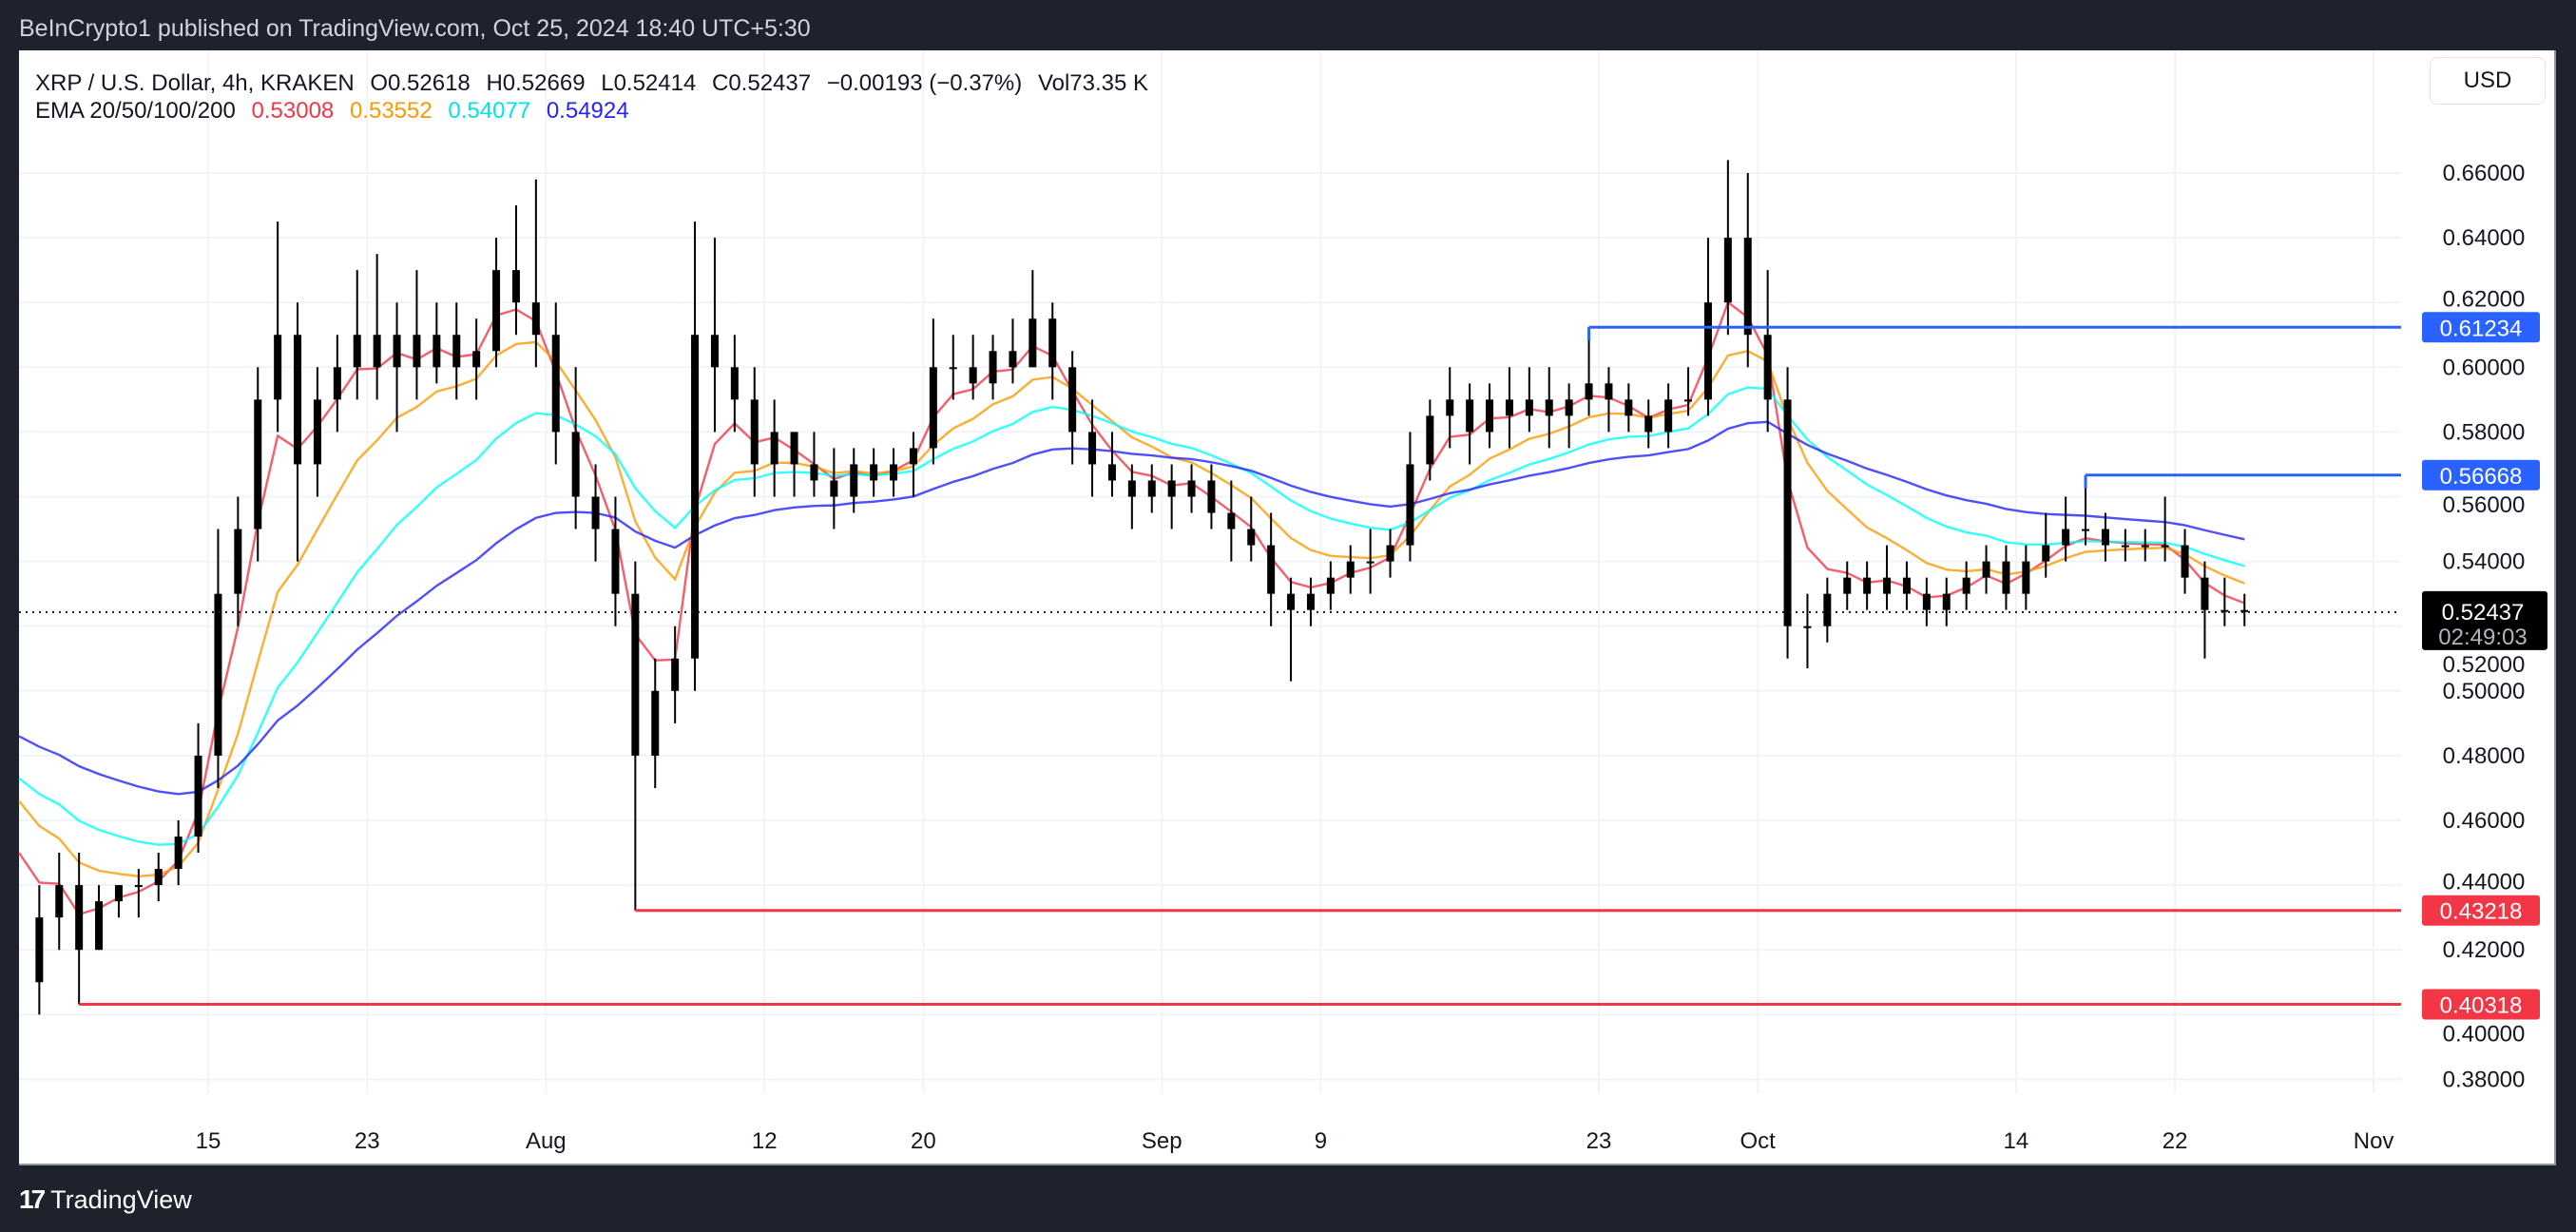 The width and height of the screenshot is (2576, 1232). What do you see at coordinates (2484, 238) in the screenshot?
I see `y-tick-label: 0.64000` at bounding box center [2484, 238].